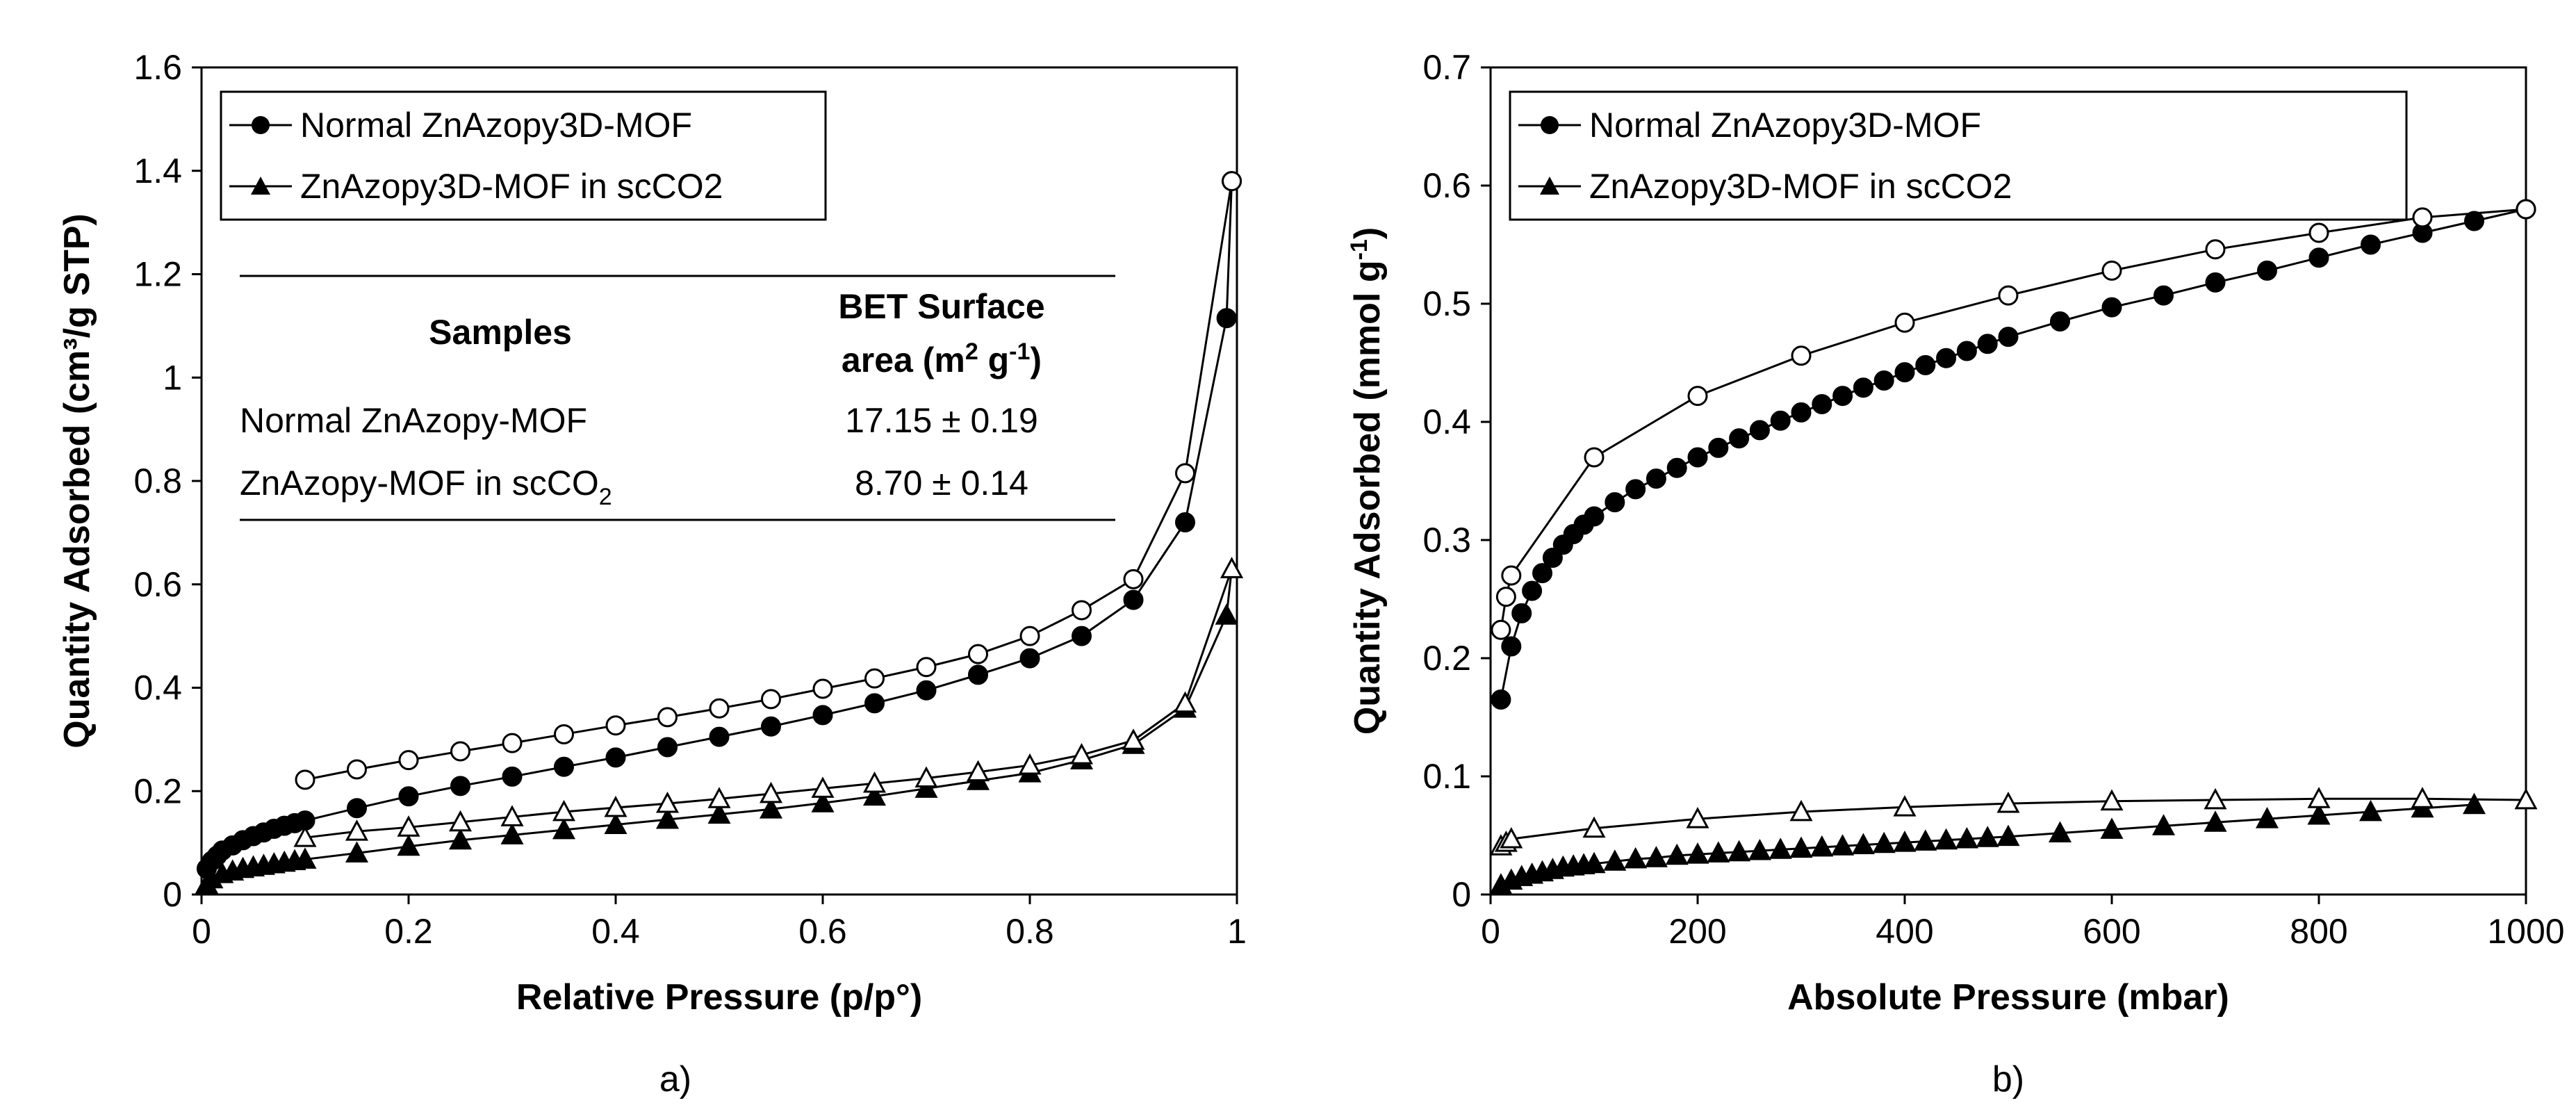 This screenshot has height=1119, width=2576. I want to click on panel-b-y-tick-label-0: 0, so click(1461, 894).